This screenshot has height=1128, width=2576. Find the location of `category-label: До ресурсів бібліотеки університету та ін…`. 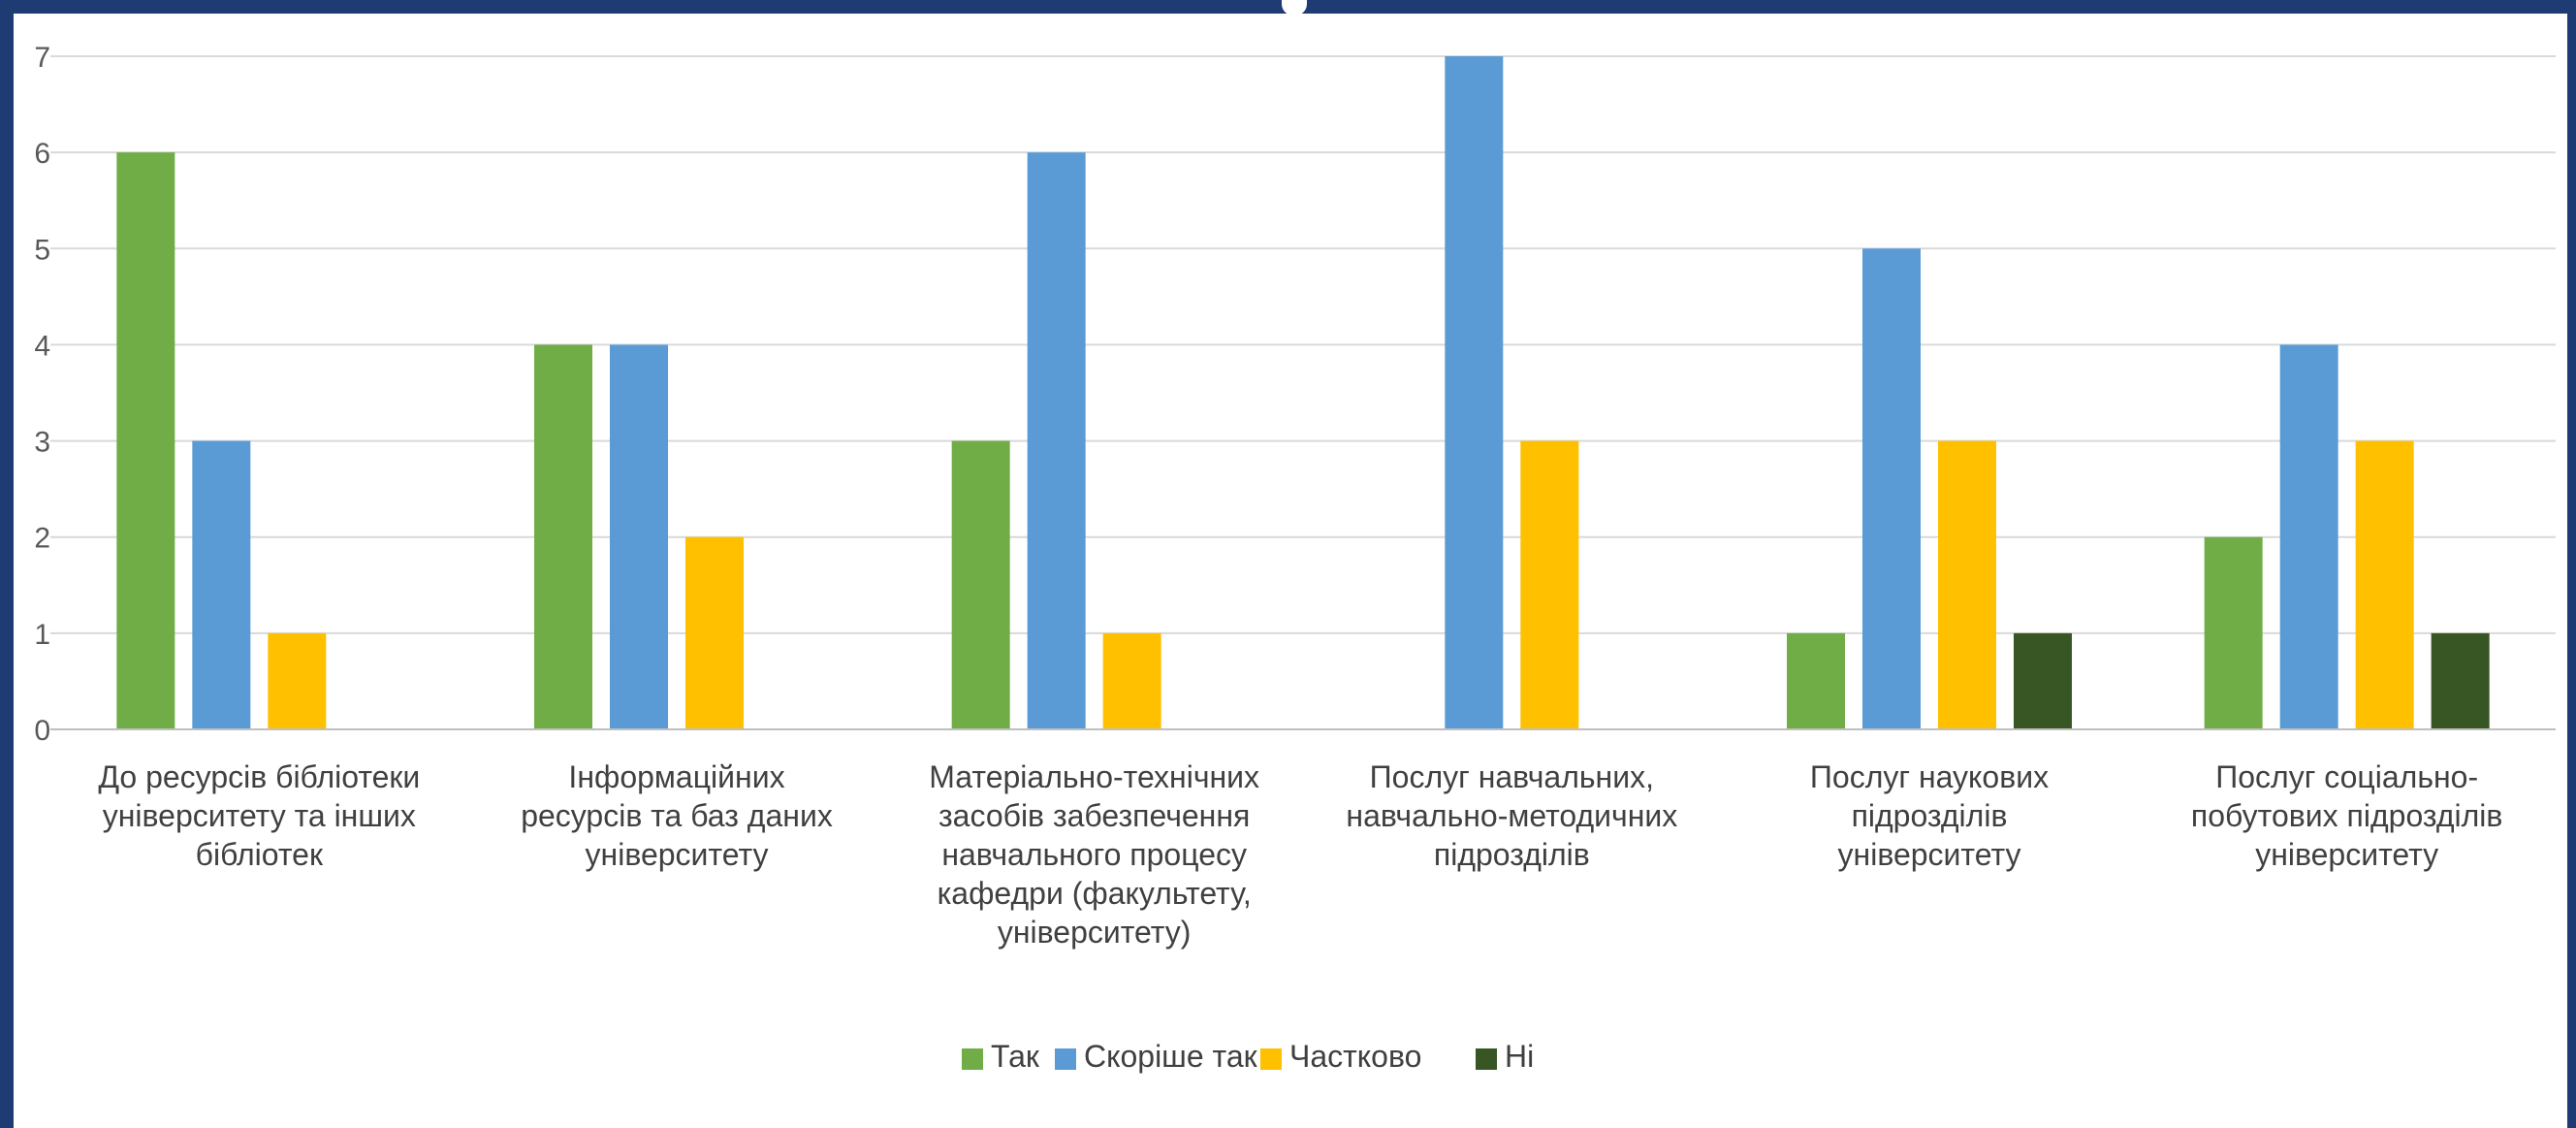

category-label: До ресурсів бібліотеки університету та ін… is located at coordinates (259, 815).